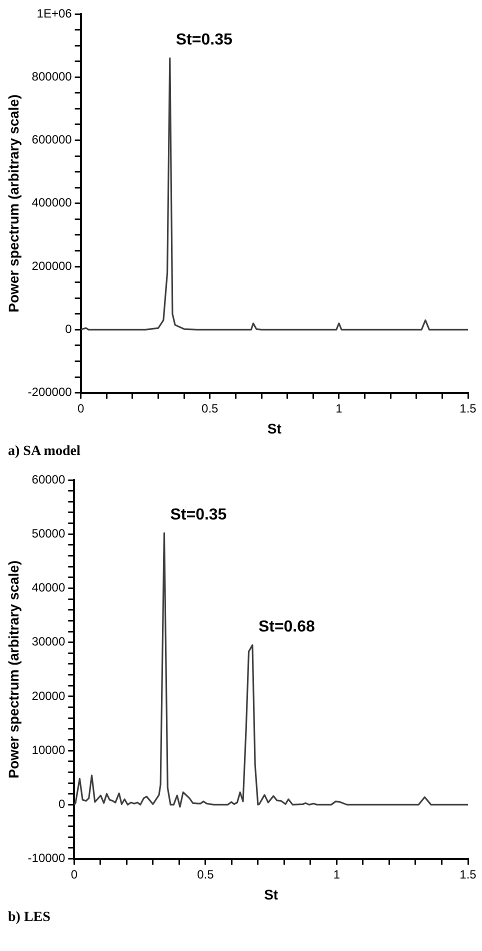 This screenshot has width=482, height=951. What do you see at coordinates (49, 533) in the screenshot?
I see `y-tick-label: 50000` at bounding box center [49, 533].